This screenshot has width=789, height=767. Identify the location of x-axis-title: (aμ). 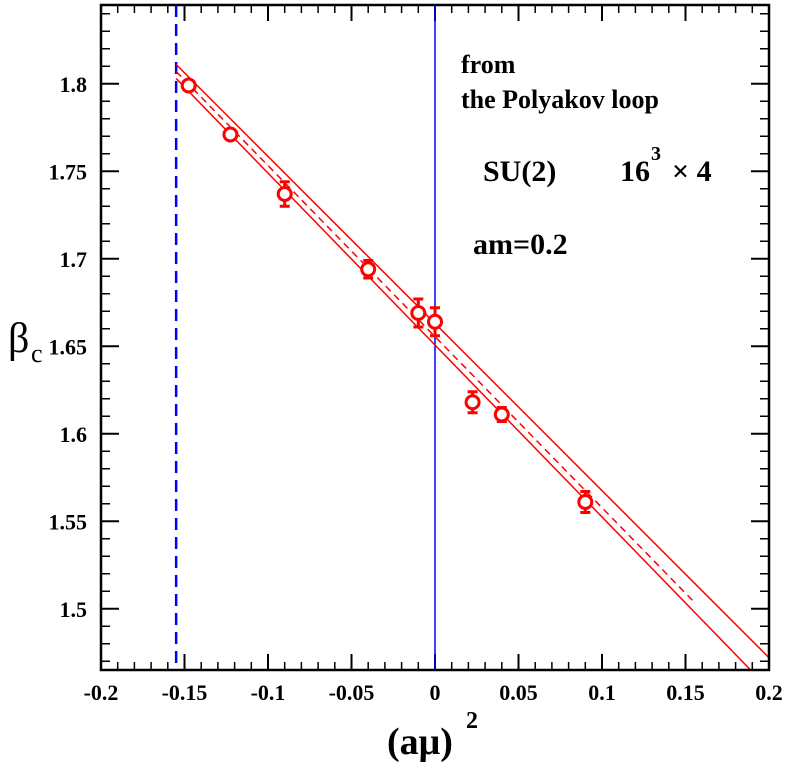
(420, 742).